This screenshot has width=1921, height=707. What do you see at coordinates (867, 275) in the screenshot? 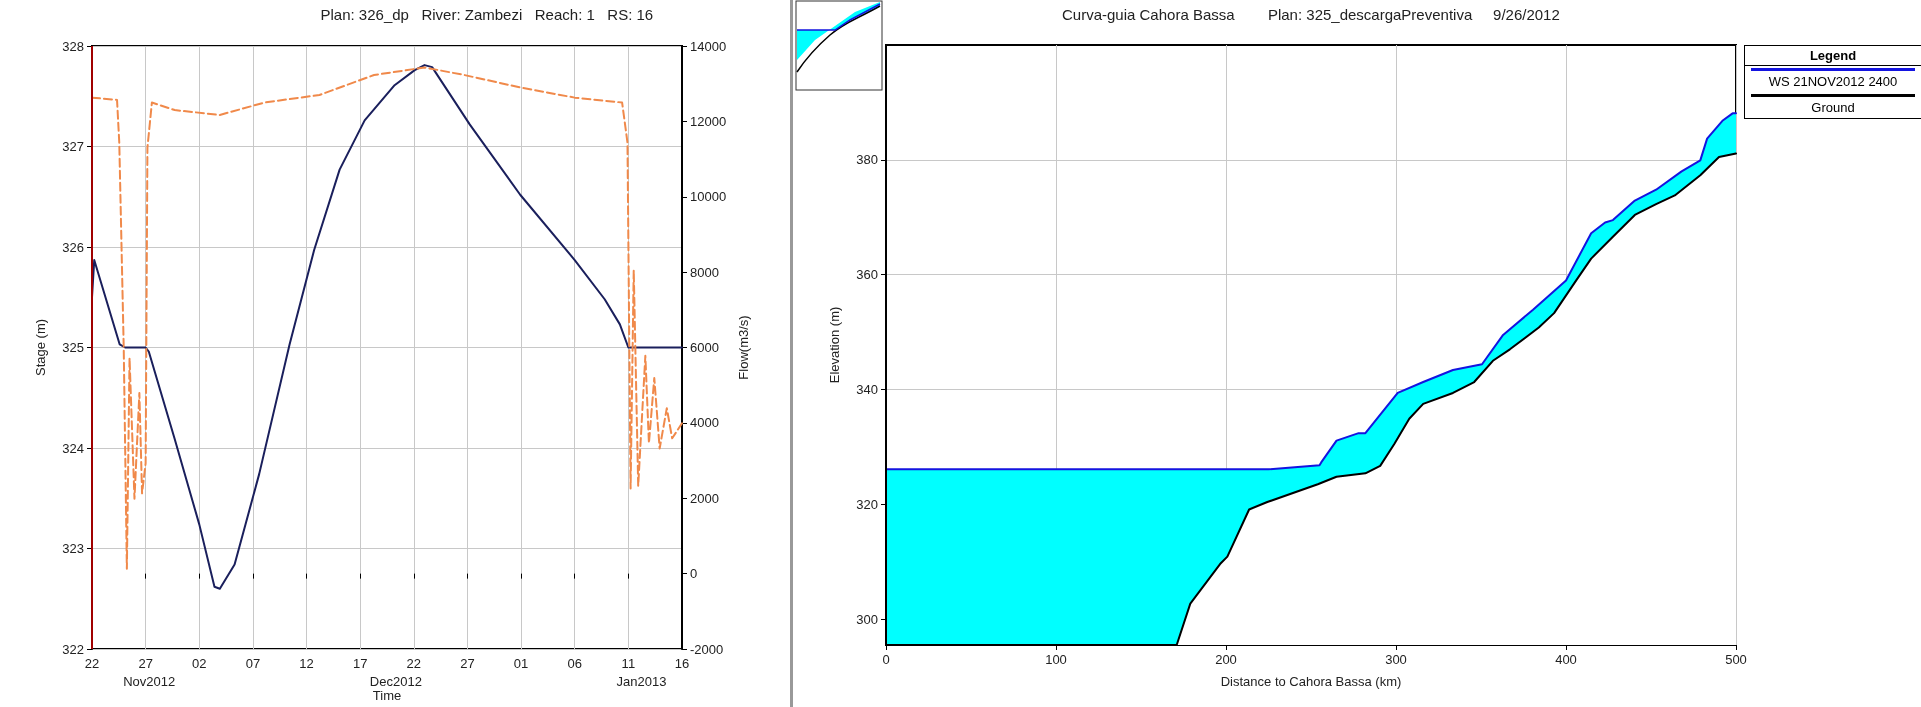
I see `y-tick-label: 360` at bounding box center [867, 275].